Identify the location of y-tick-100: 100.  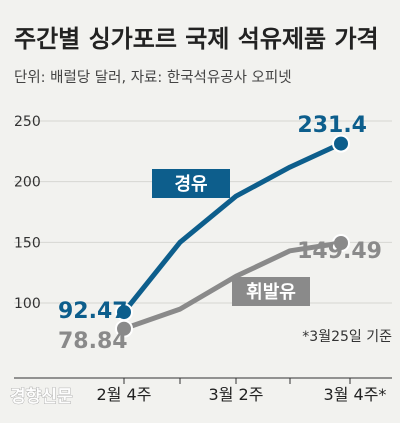
(27, 304).